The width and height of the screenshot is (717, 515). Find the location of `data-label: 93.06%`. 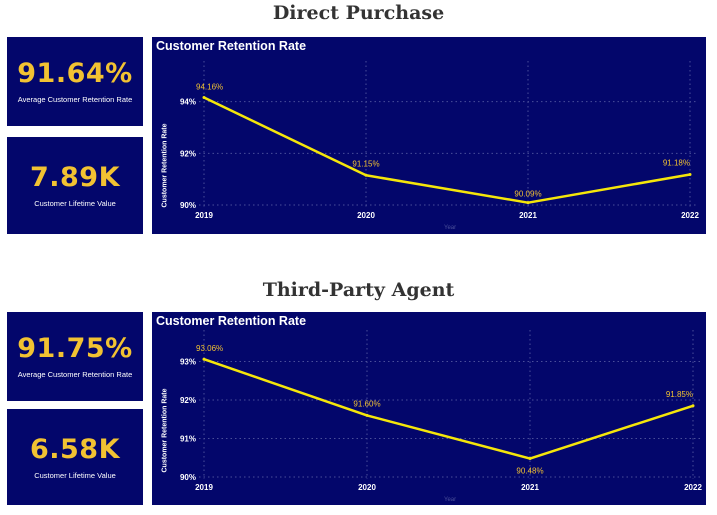

data-label: 93.06% is located at coordinates (209, 348).